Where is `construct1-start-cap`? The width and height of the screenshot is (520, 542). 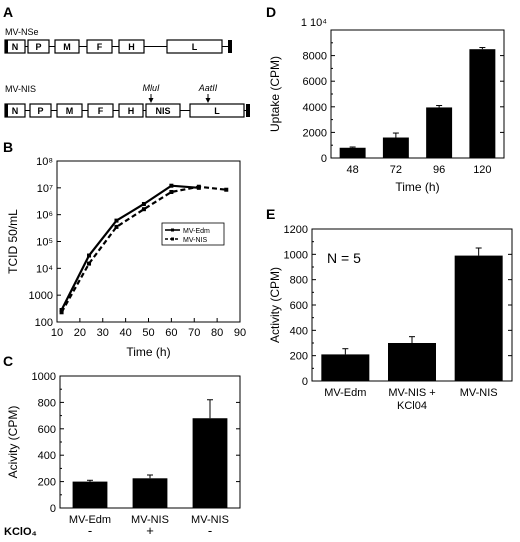
construct1-start-cap is located at coordinates (6, 46).